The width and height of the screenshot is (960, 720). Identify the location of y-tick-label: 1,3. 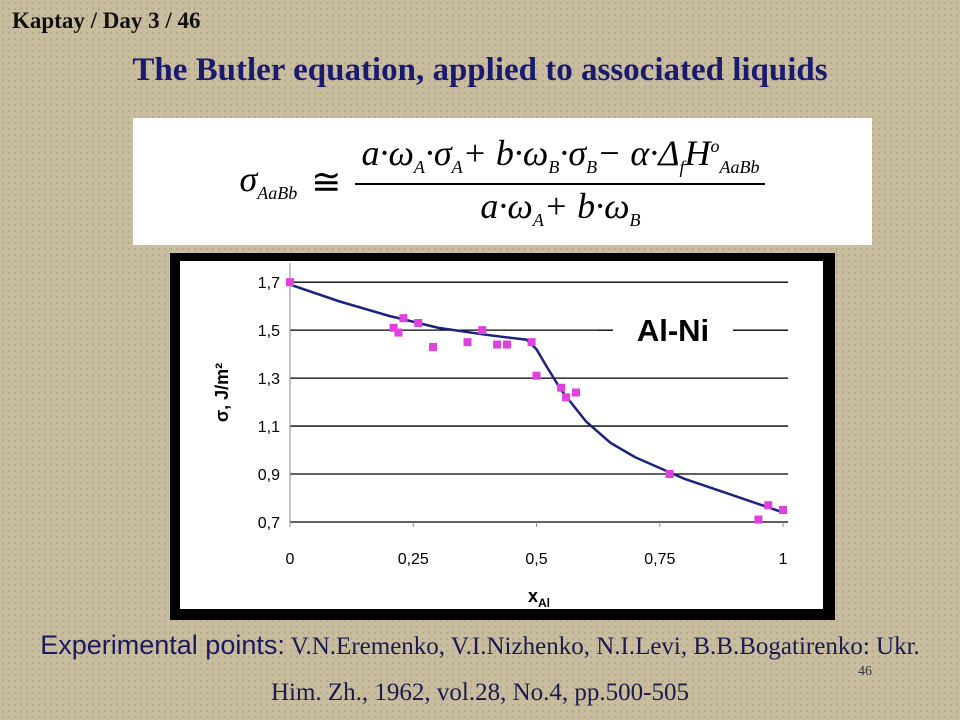
(269, 379).